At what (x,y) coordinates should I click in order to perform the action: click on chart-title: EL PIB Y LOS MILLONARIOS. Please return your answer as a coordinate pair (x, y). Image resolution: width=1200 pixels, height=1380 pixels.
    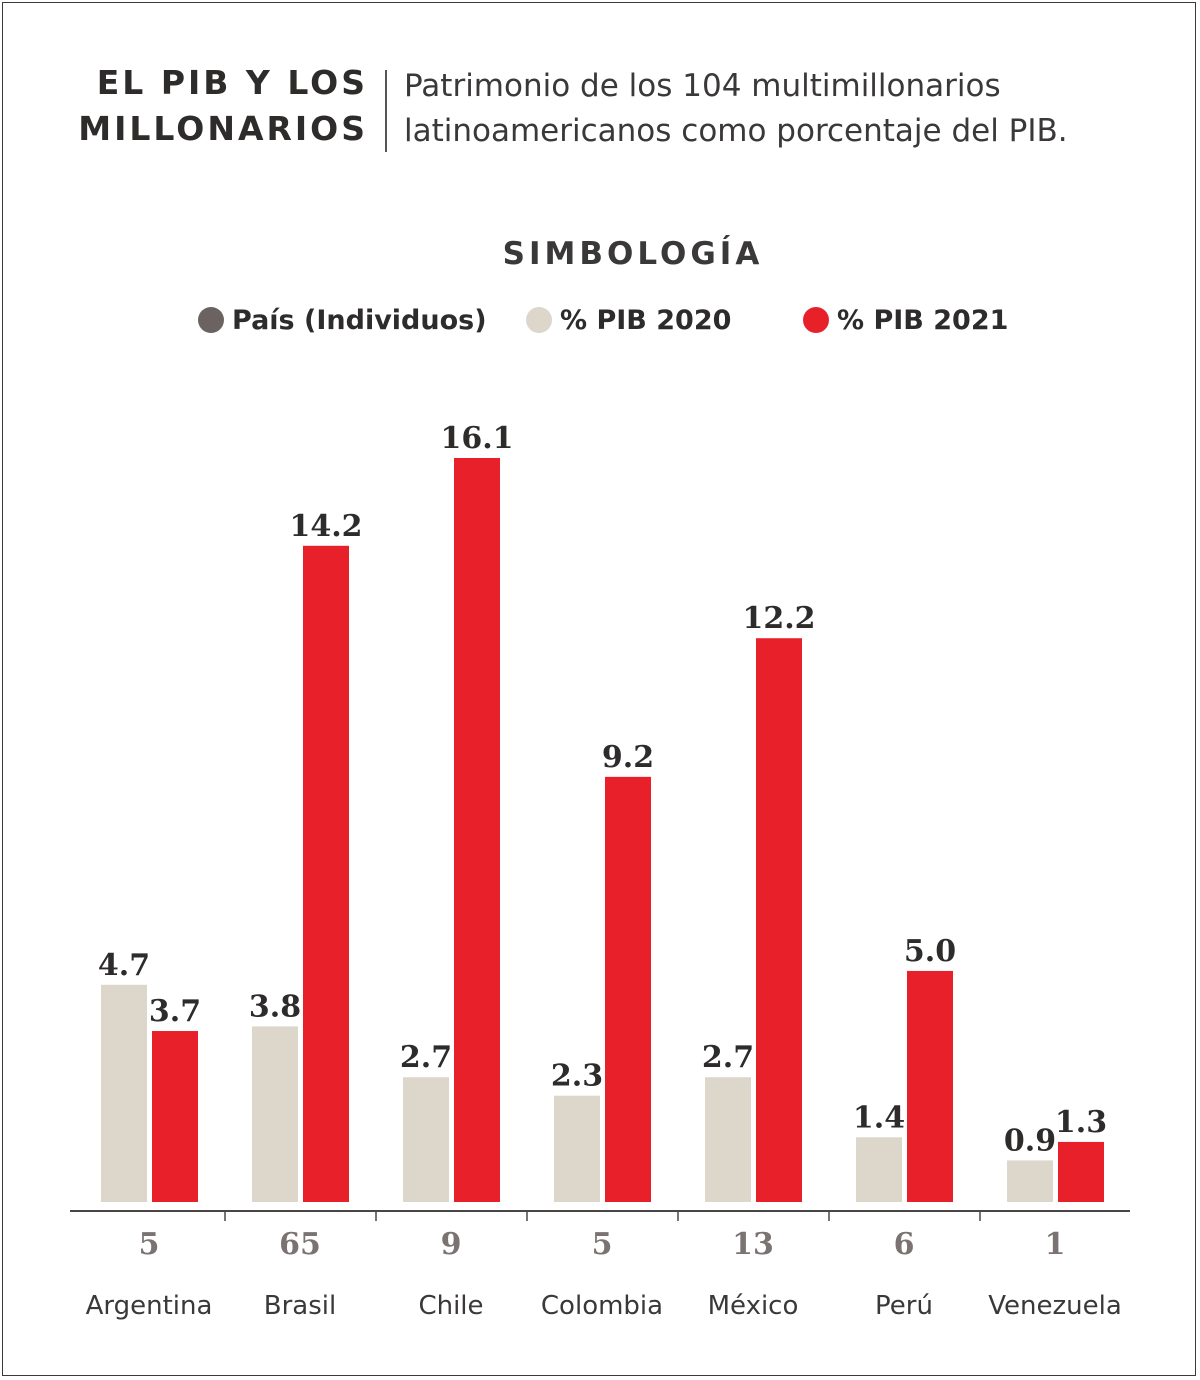
    Looking at the image, I should click on (223, 106).